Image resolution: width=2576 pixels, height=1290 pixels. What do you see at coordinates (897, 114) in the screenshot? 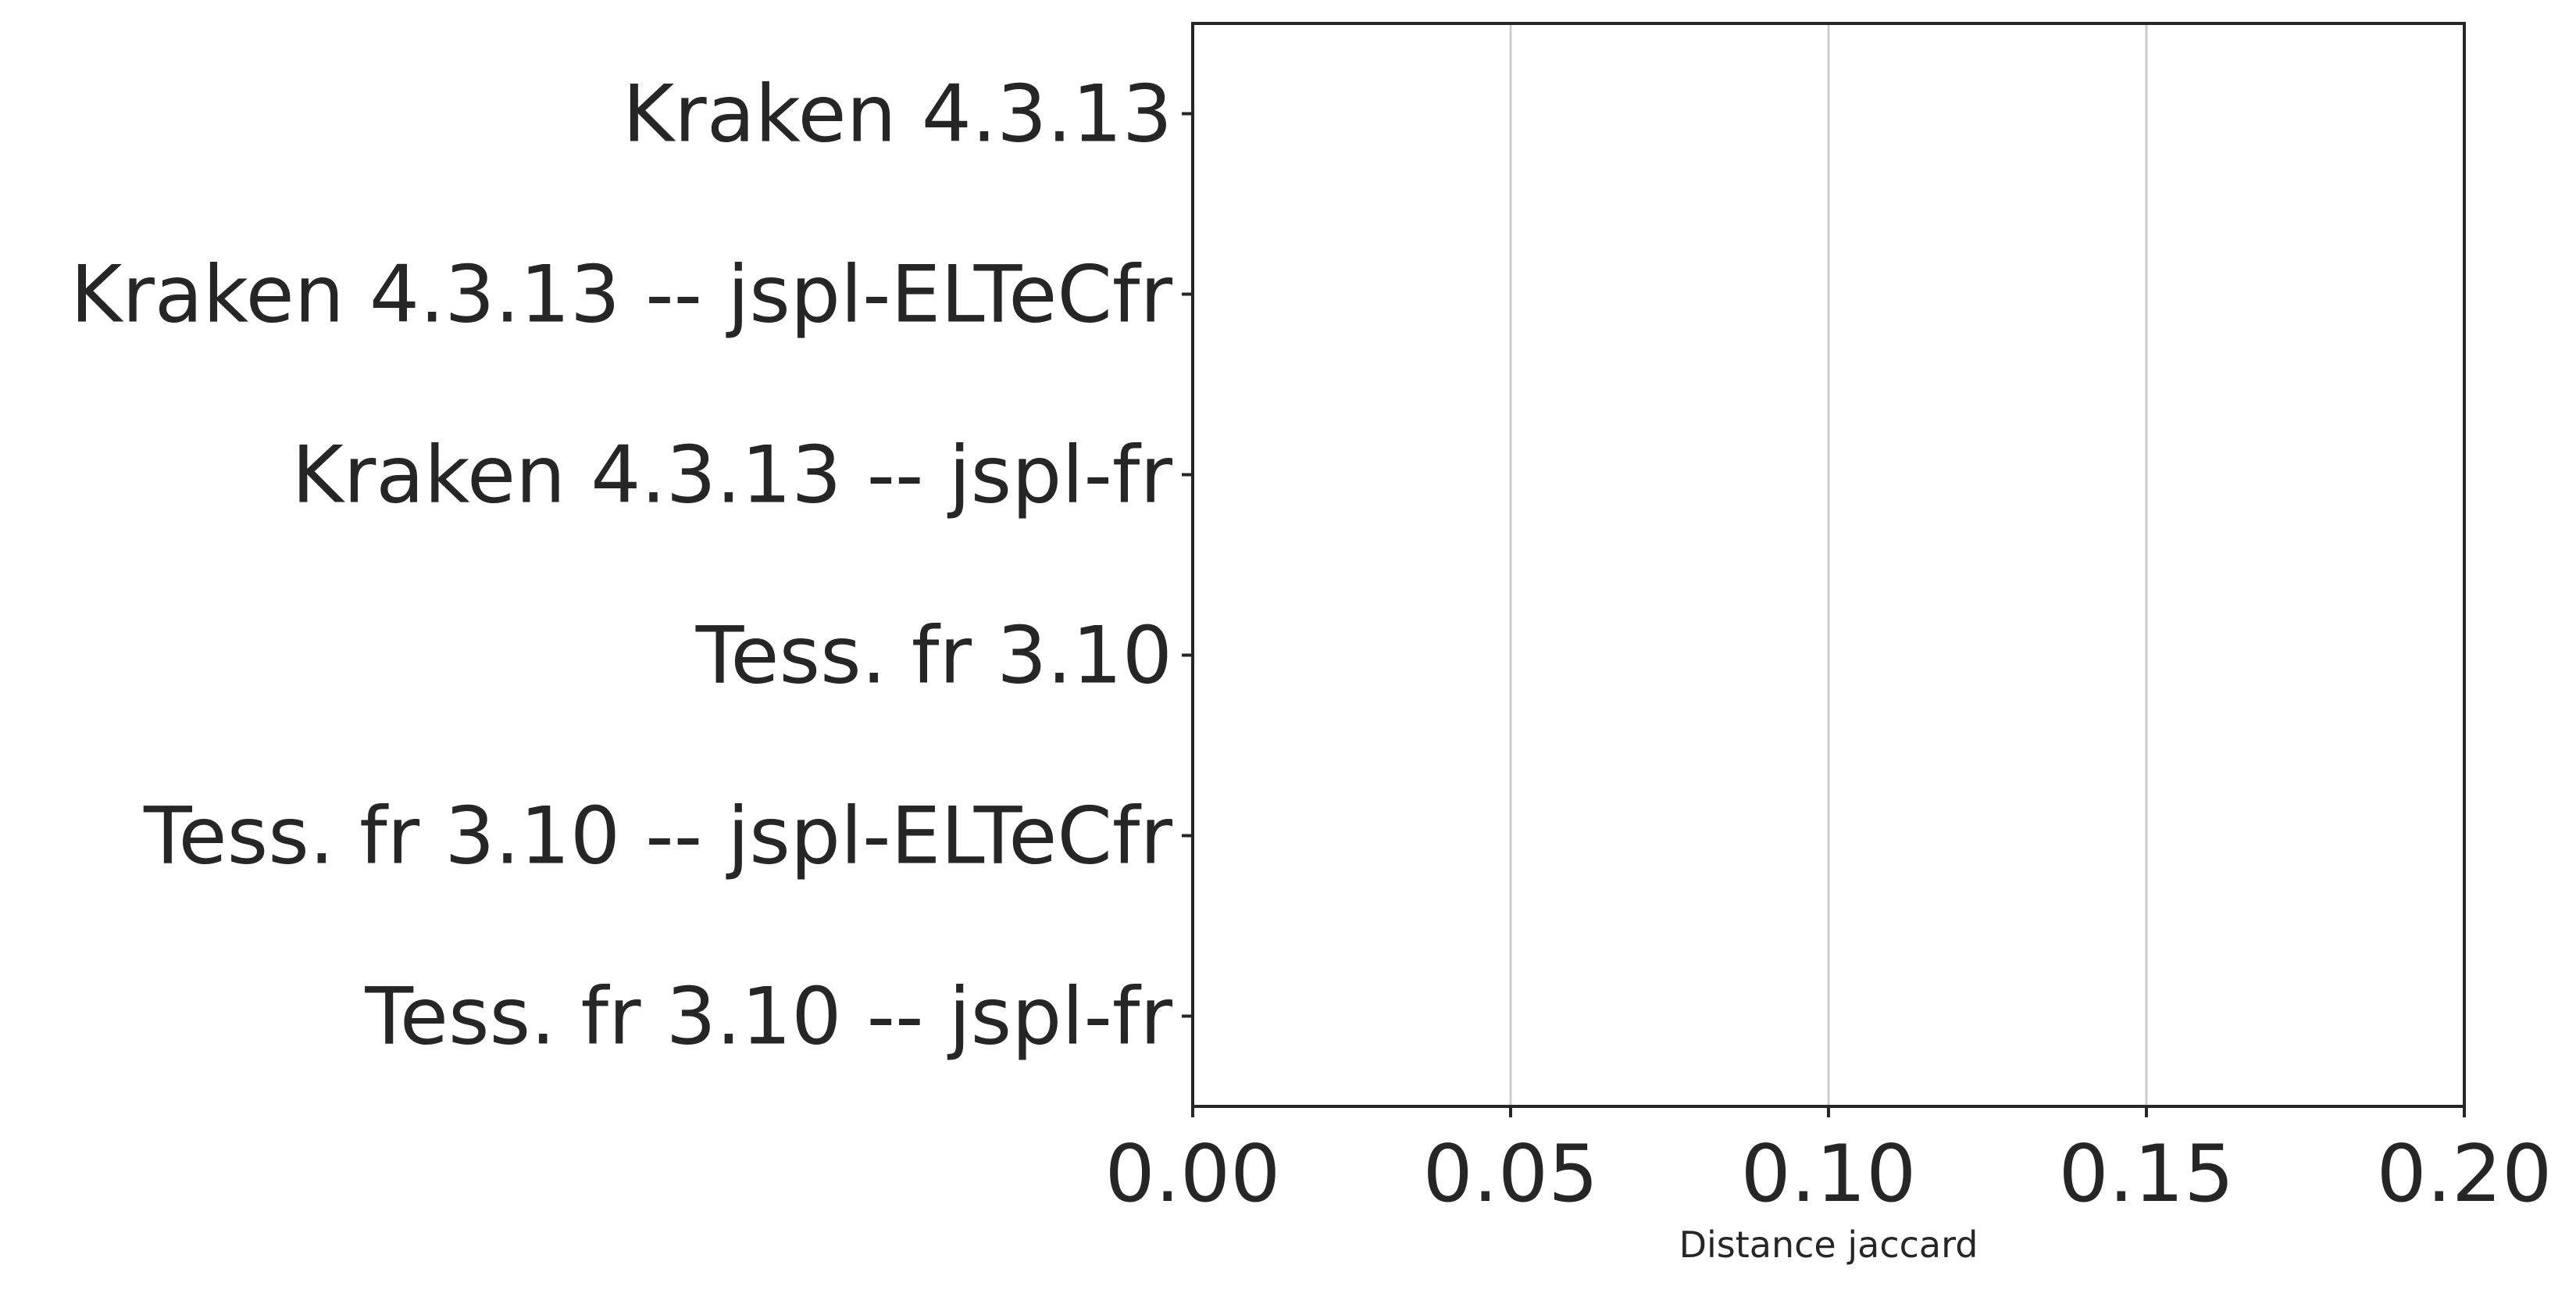
I see `y-tick-label: Kraken 4.3.13` at bounding box center [897, 114].